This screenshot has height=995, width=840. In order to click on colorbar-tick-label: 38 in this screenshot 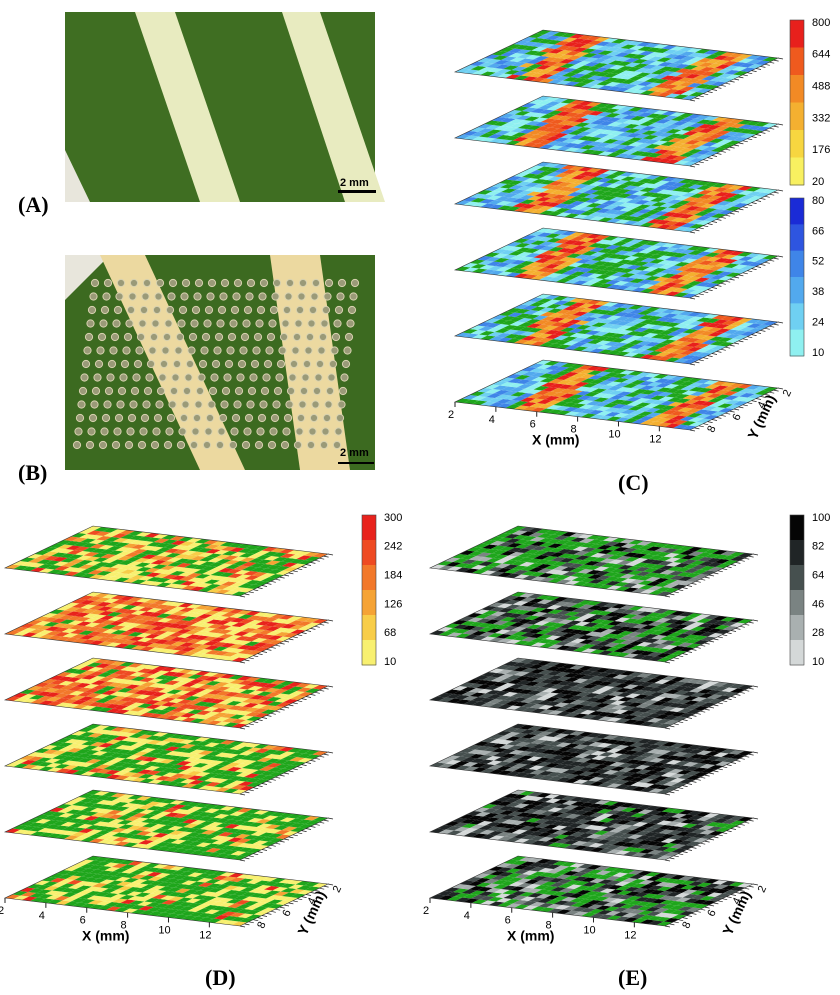, I will do `click(818, 292)`.